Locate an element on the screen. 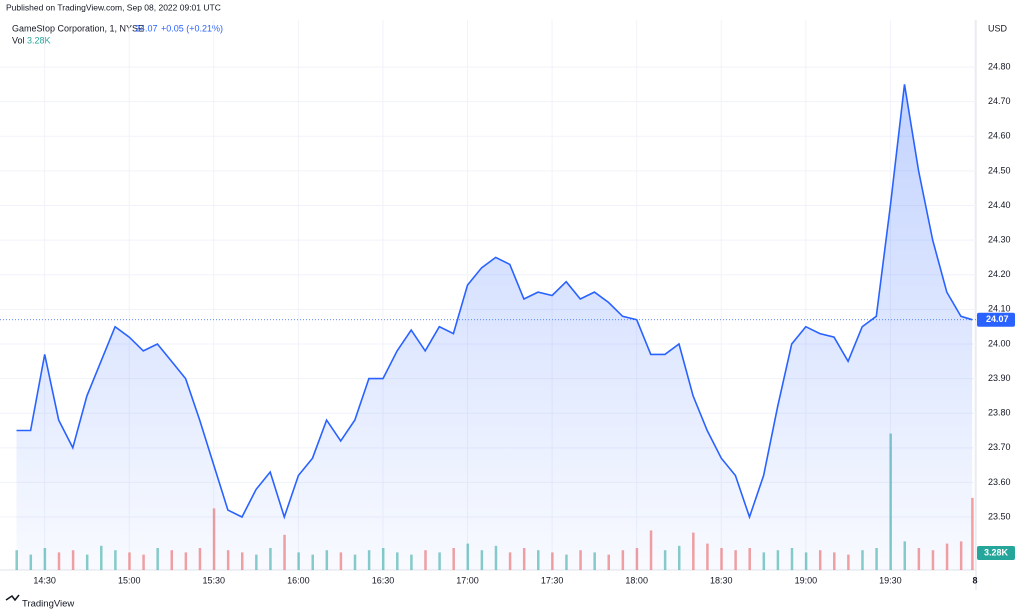 Image resolution: width=1024 pixels, height=616 pixels. y-tick-label: 24.20 is located at coordinates (999, 274).